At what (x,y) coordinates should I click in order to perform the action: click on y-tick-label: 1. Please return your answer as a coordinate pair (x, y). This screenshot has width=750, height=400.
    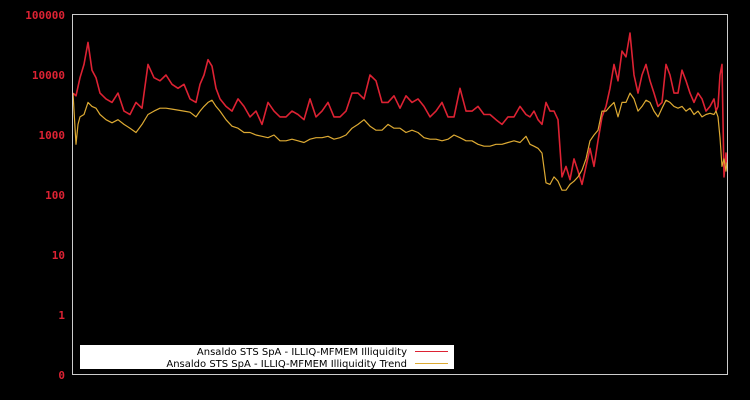
    Looking at the image, I should click on (61, 315).